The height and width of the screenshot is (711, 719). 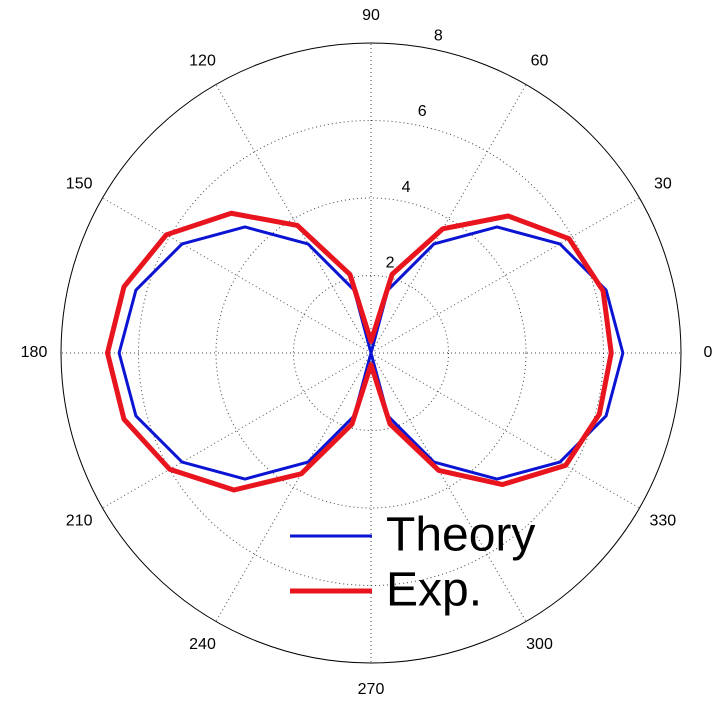 I want to click on grid-ring, so click(x=371, y=353).